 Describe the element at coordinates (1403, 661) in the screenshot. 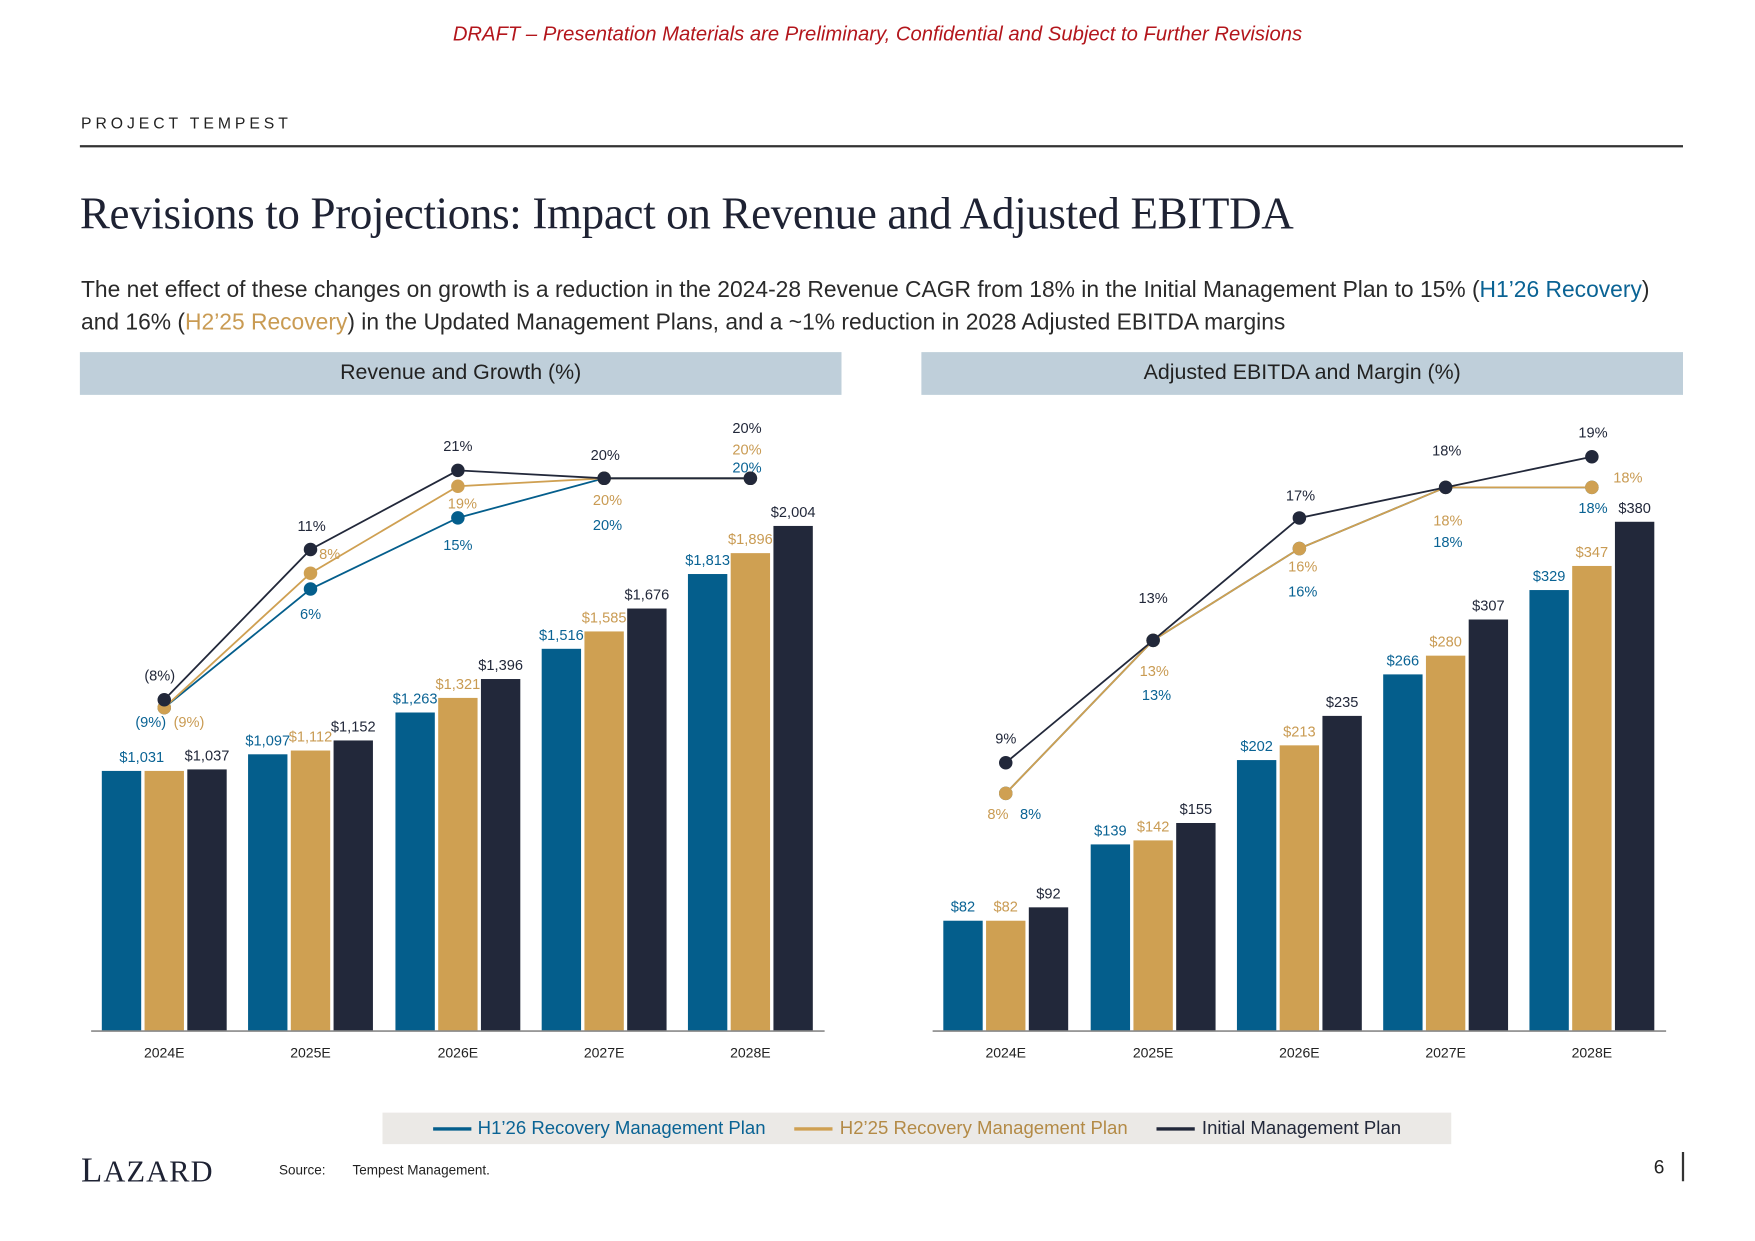

I see `bar-value-label: $266` at that location.